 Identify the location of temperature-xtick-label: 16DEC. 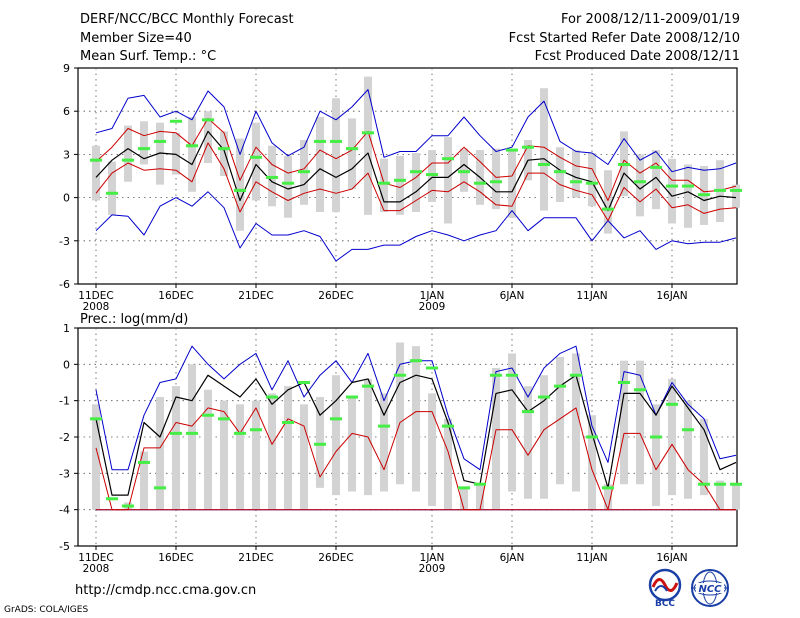
(175, 296).